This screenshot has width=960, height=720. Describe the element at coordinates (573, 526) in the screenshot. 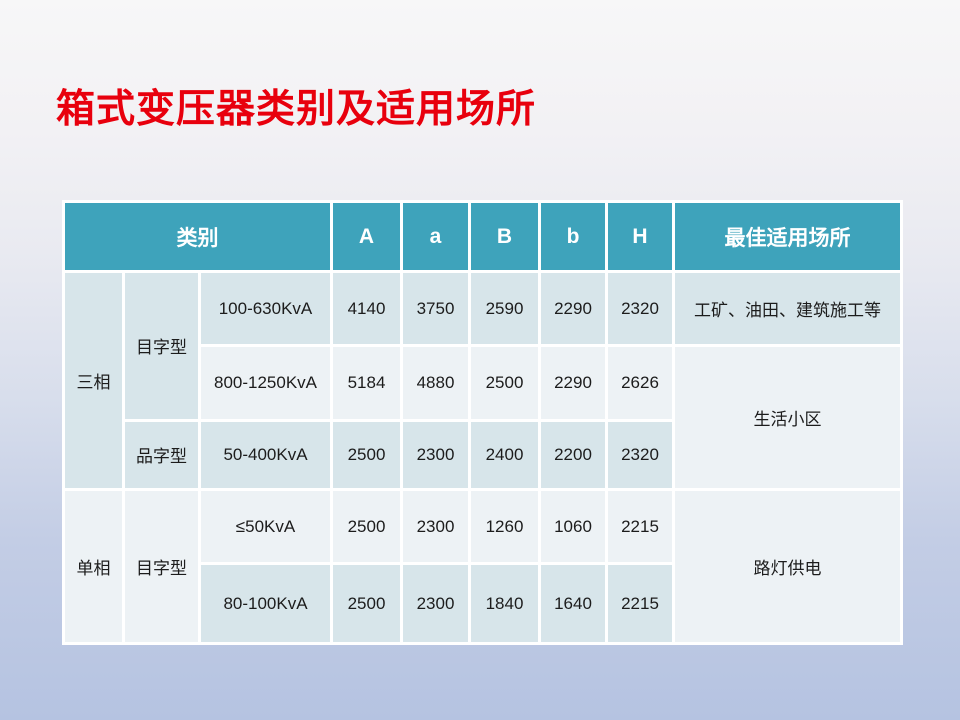

I see `value-cell-b: 1060` at that location.